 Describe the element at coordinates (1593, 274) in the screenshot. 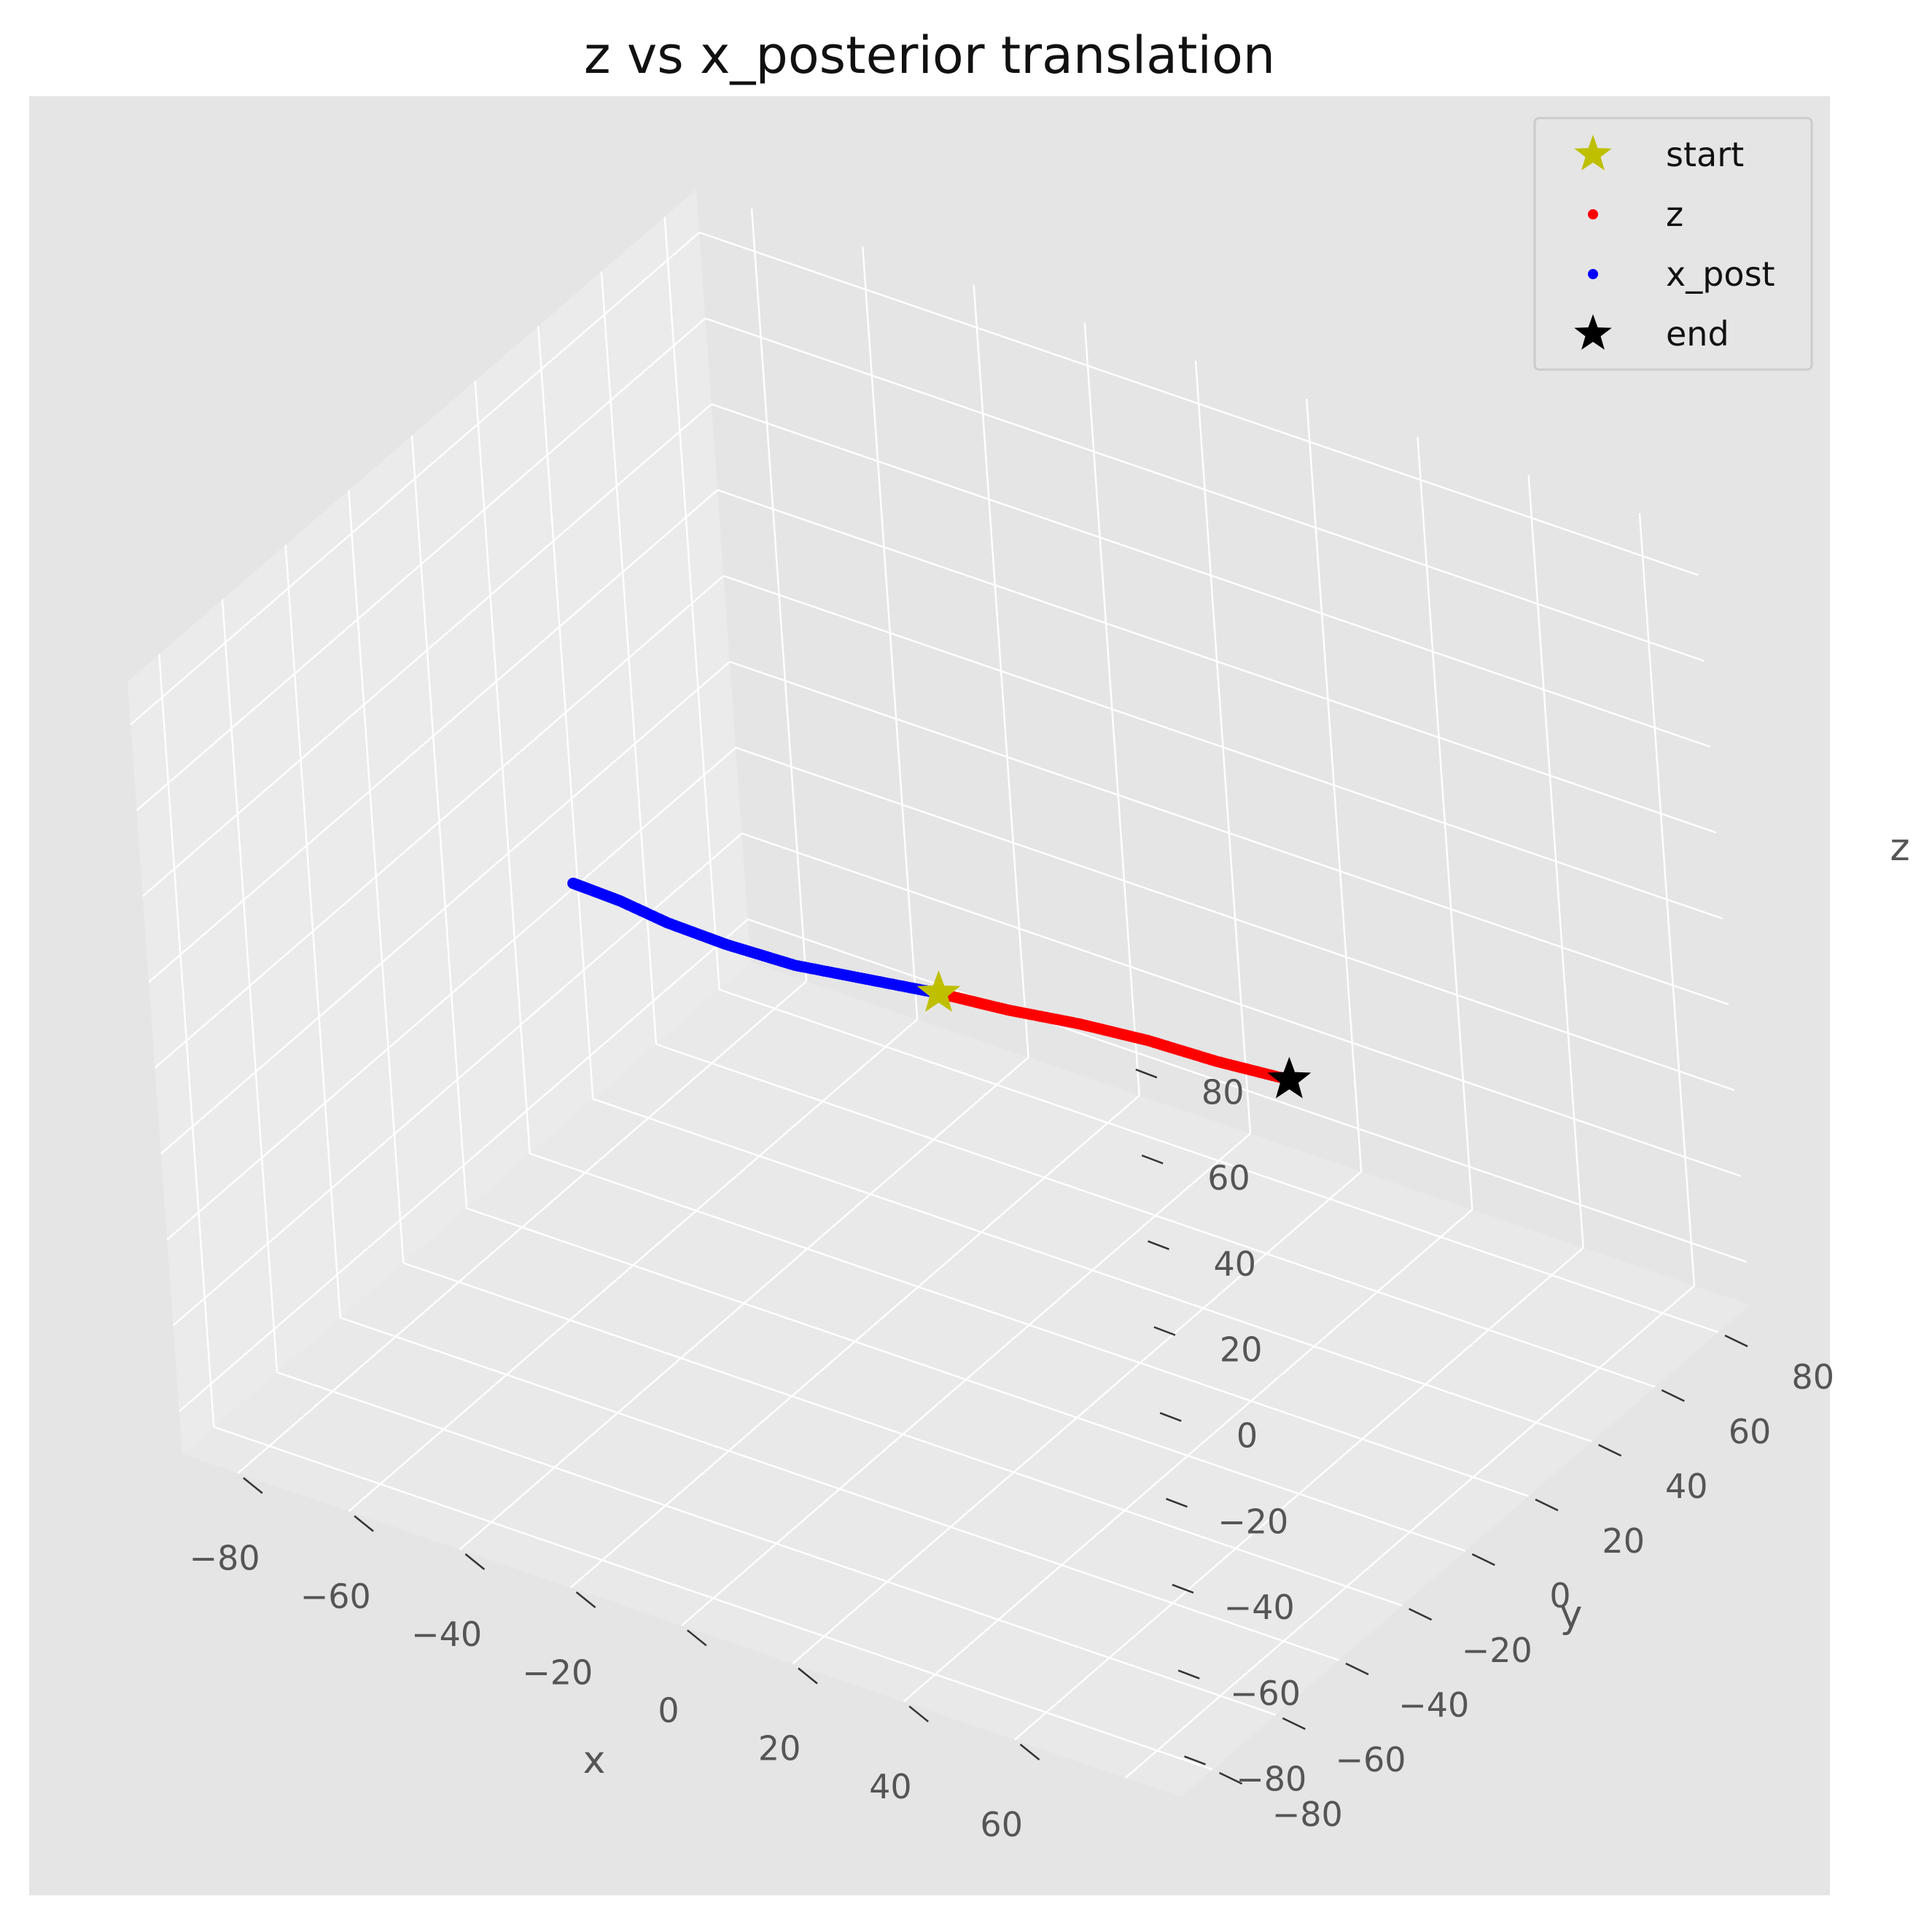

I see `legend-marker-x-post` at that location.